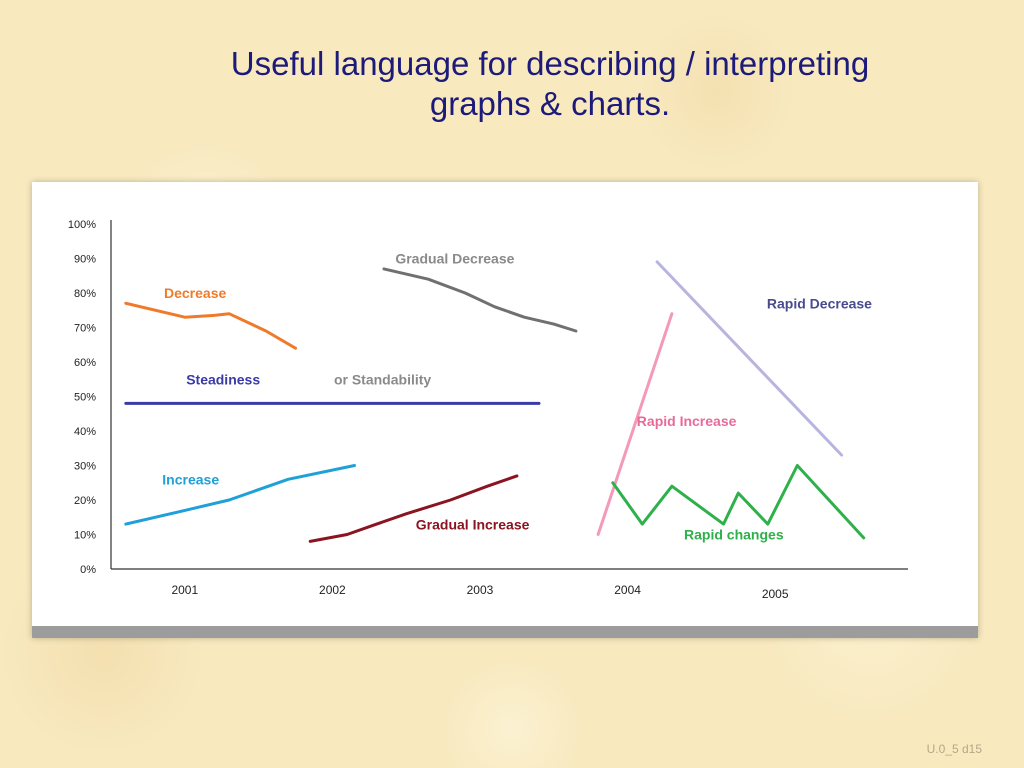  Describe the element at coordinates (382, 379) in the screenshot. I see `series-annotation: or Standability` at that location.